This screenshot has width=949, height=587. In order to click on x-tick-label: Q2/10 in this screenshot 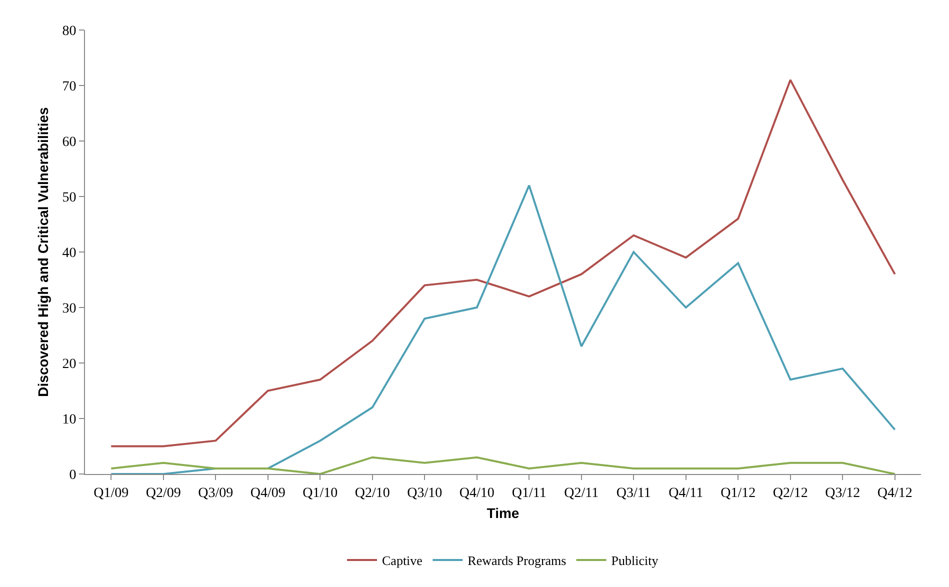, I will do `click(372, 493)`.